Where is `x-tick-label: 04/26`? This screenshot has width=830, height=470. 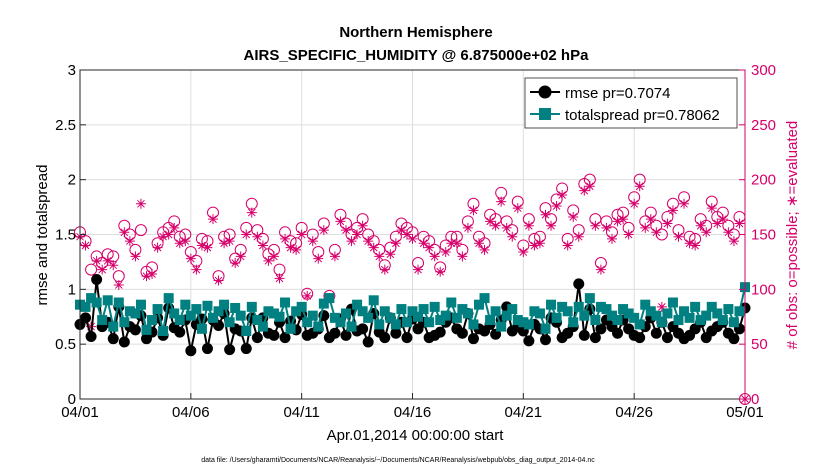 x-tick-label: 04/26 is located at coordinates (634, 412).